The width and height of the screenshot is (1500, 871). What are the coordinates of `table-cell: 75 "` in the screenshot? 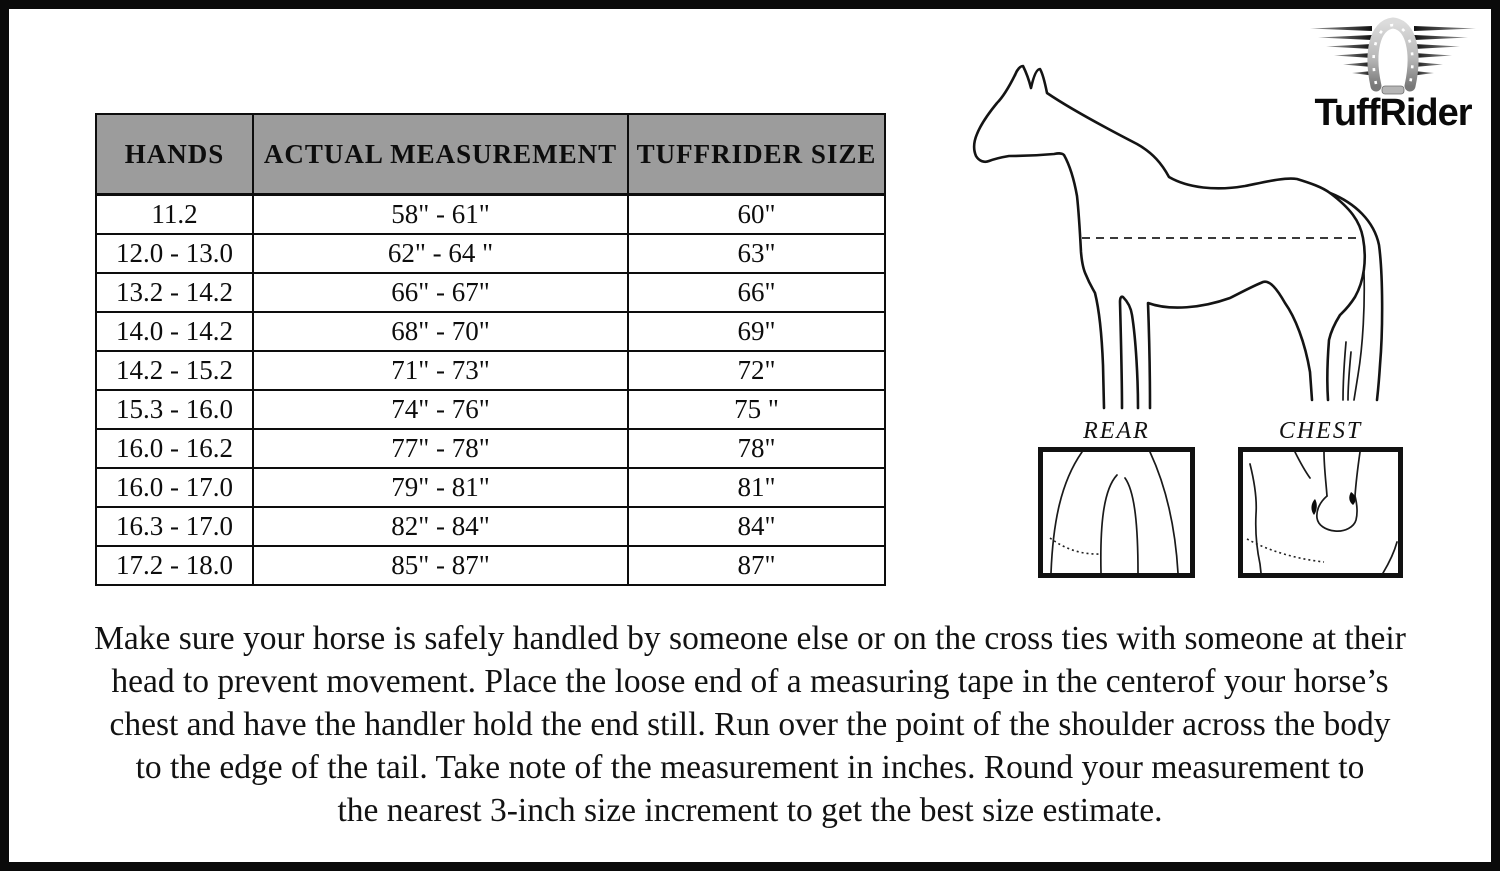 It's located at (756, 409).